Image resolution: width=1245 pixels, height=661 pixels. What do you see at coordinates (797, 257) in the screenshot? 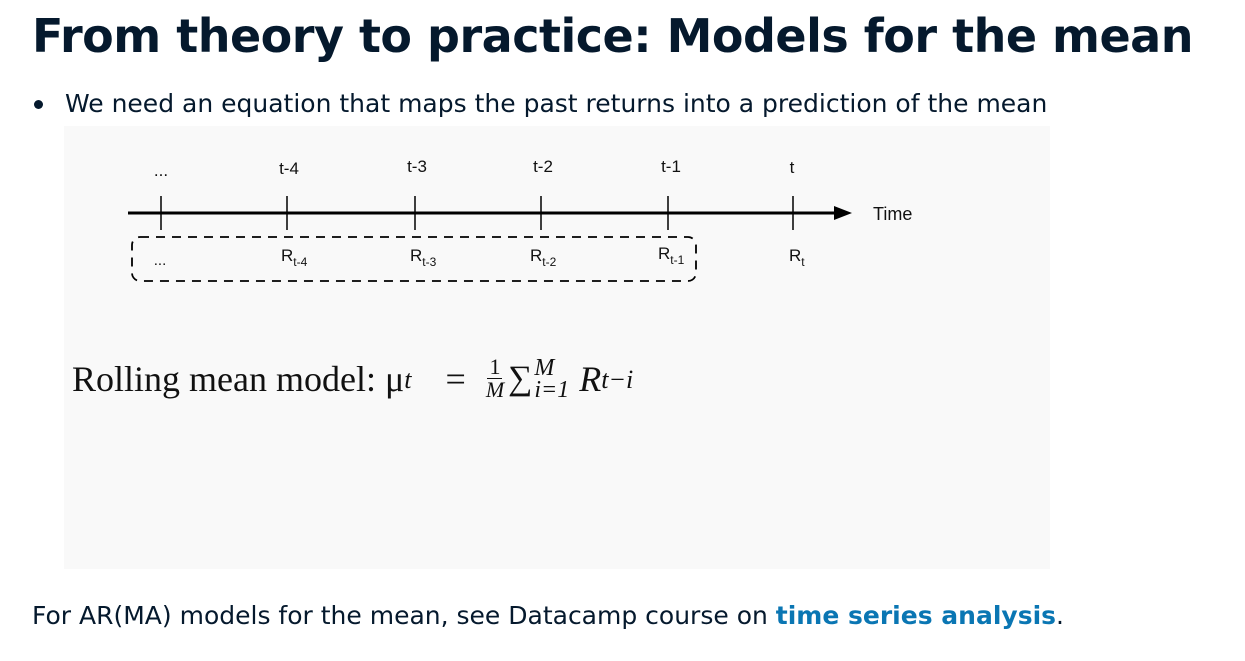
I see `return-label: Rt` at bounding box center [797, 257].